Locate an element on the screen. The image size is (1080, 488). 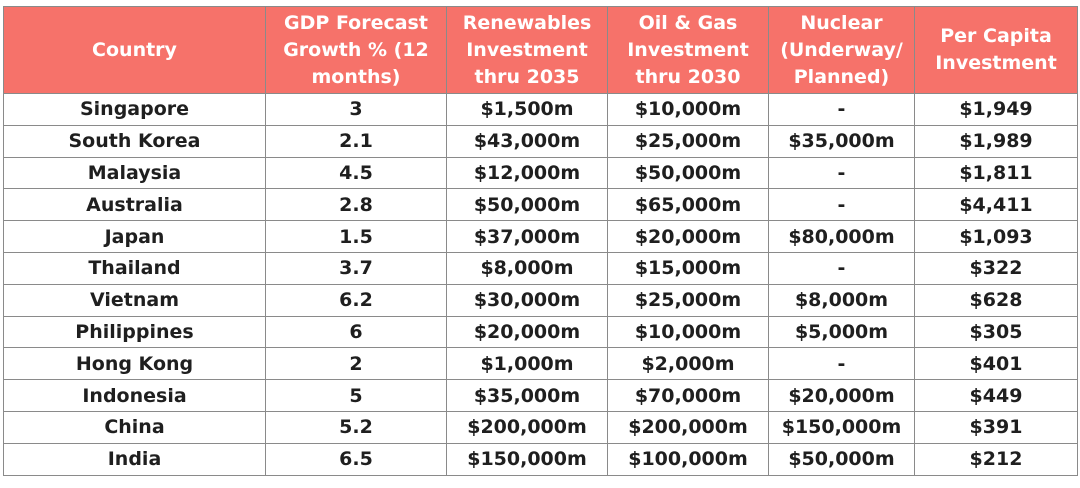
cell-renewables-investment: $150,000m is located at coordinates (527, 459).